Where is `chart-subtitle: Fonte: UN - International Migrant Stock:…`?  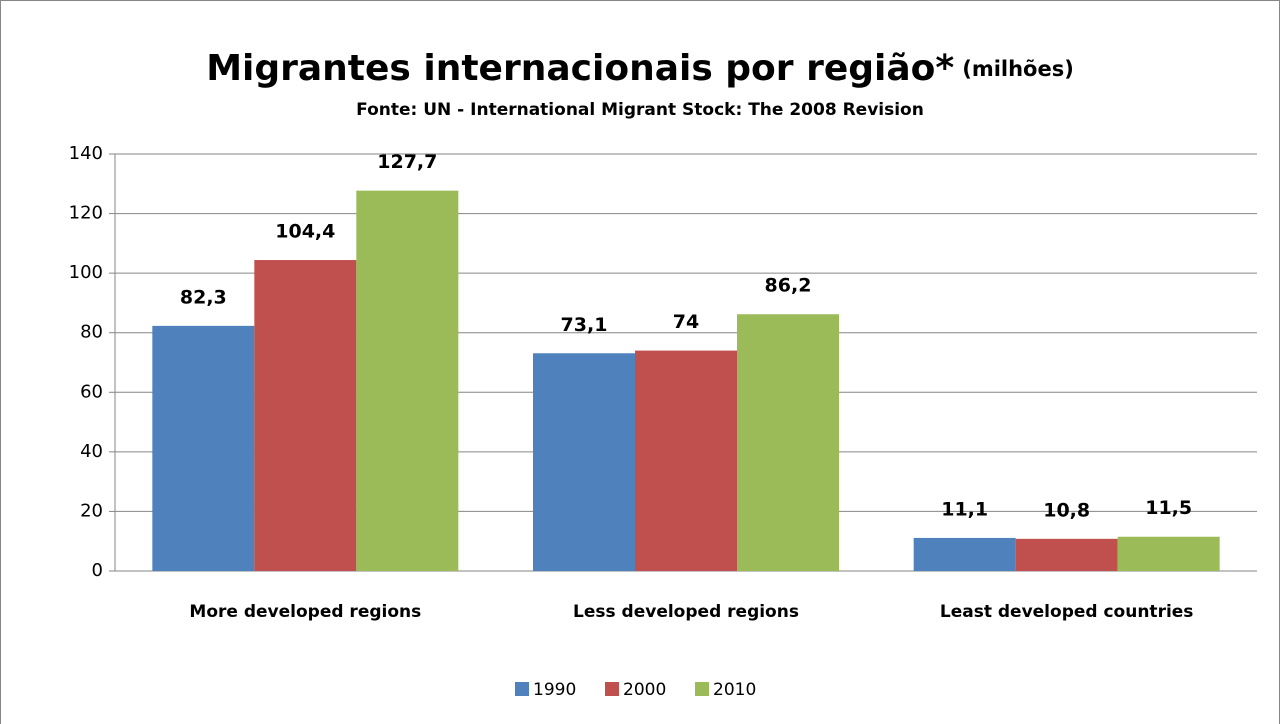 chart-subtitle: Fonte: UN - International Migrant Stock:… is located at coordinates (640, 110).